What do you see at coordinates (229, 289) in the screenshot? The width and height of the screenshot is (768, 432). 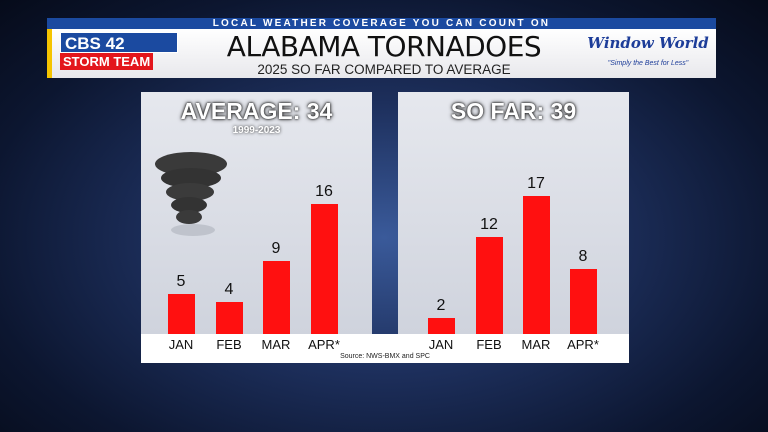 I see `data-label: 4` at bounding box center [229, 289].